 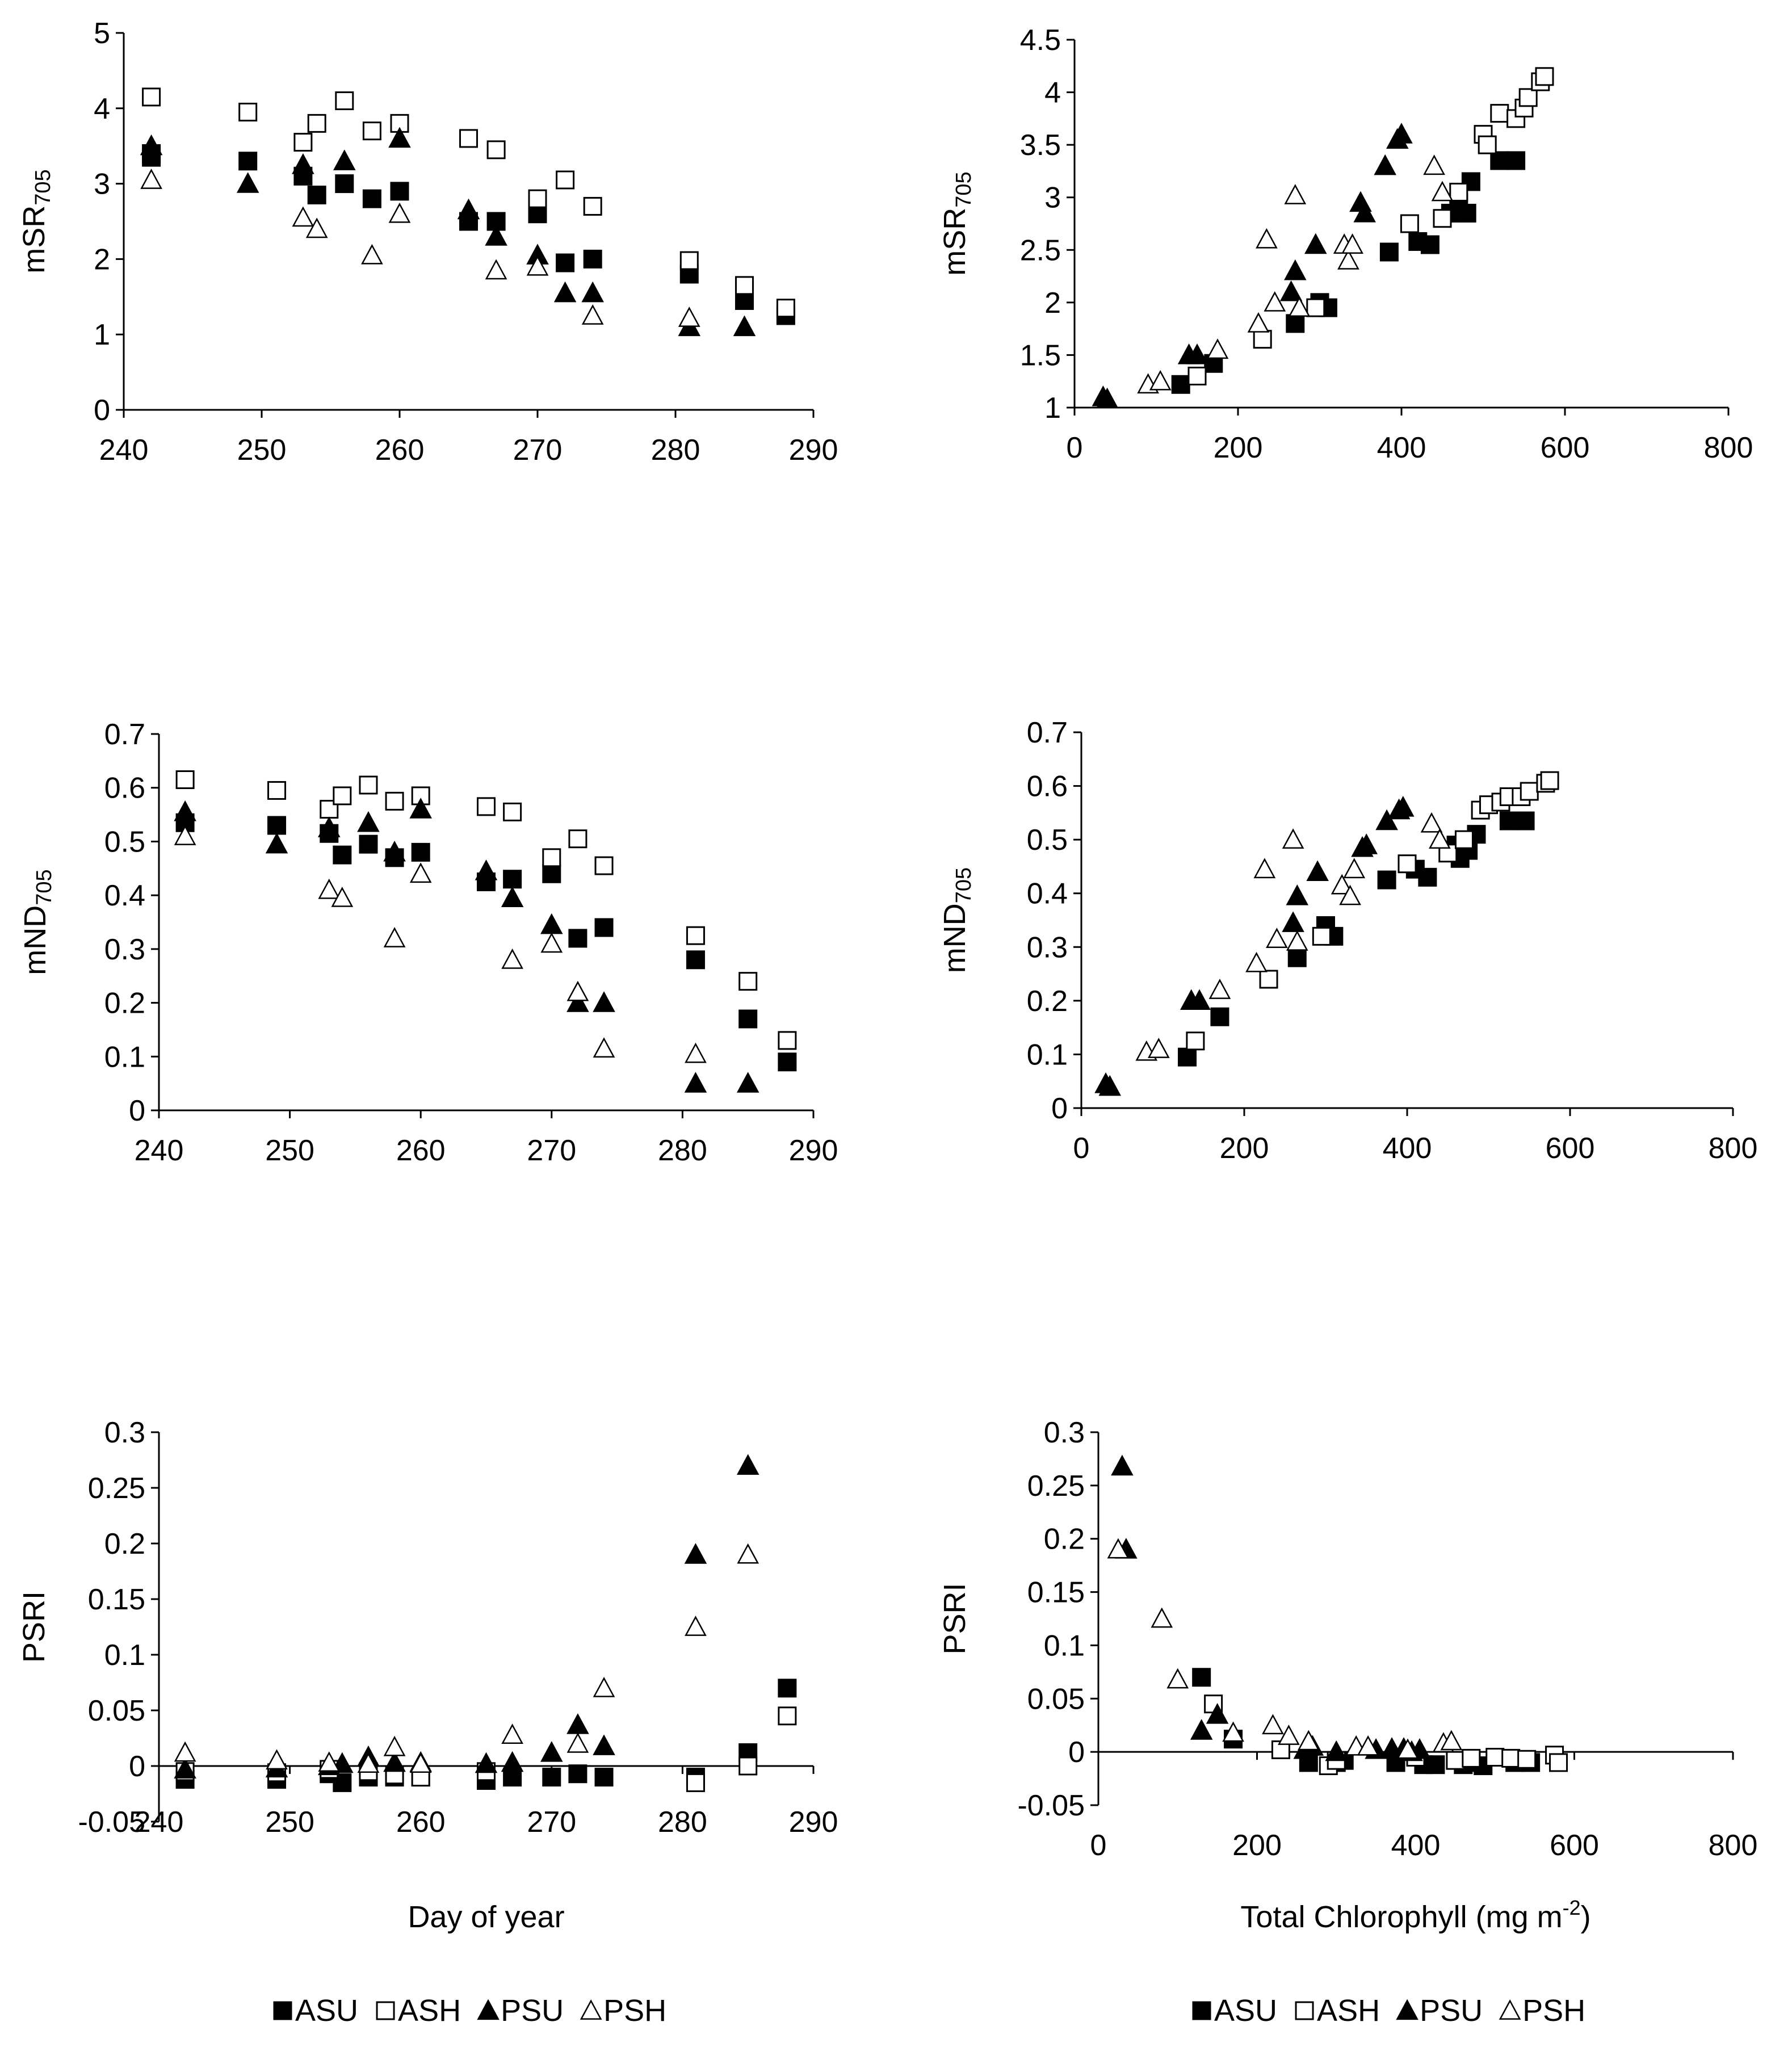 What do you see at coordinates (1574, 1846) in the screenshot?
I see `x-tick-label: 600` at bounding box center [1574, 1846].